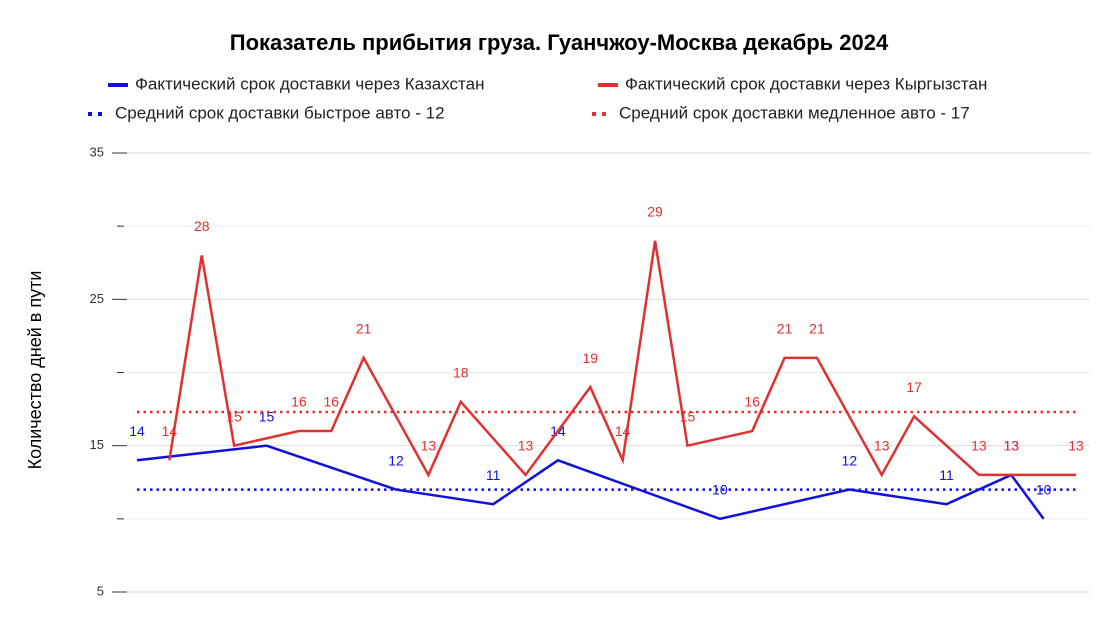  I want to click on series-line, so click(590, 482).